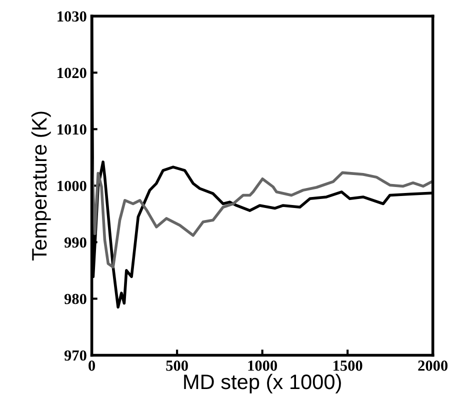 This screenshot has height=414, width=459. I want to click on x-tick-label: 1000, so click(263, 365).